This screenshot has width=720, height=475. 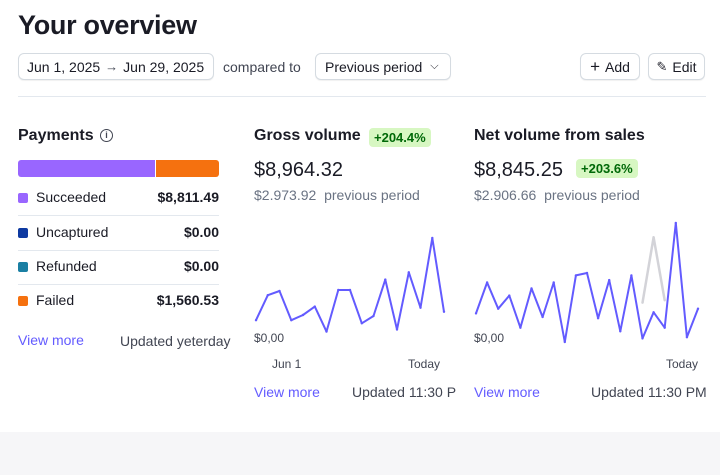 I want to click on gross-change-badge: +204.4%, so click(x=400, y=137).